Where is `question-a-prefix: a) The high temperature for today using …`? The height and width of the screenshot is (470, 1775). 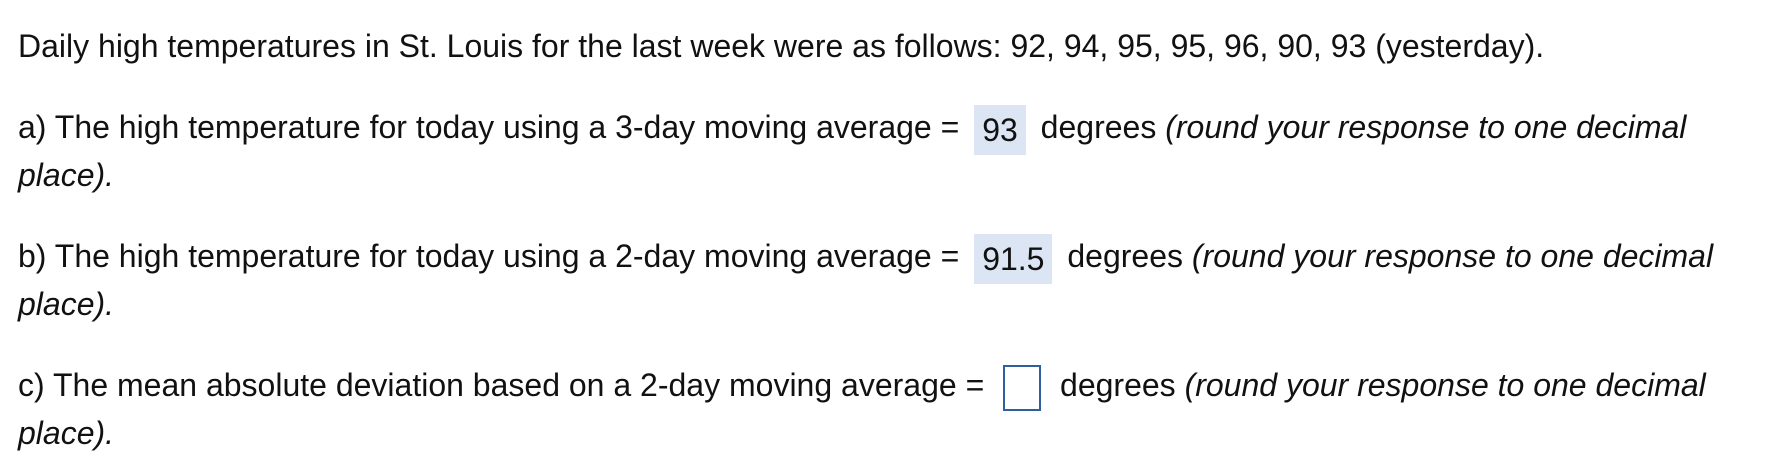 question-a-prefix: a) The high temperature for today using … is located at coordinates (489, 127).